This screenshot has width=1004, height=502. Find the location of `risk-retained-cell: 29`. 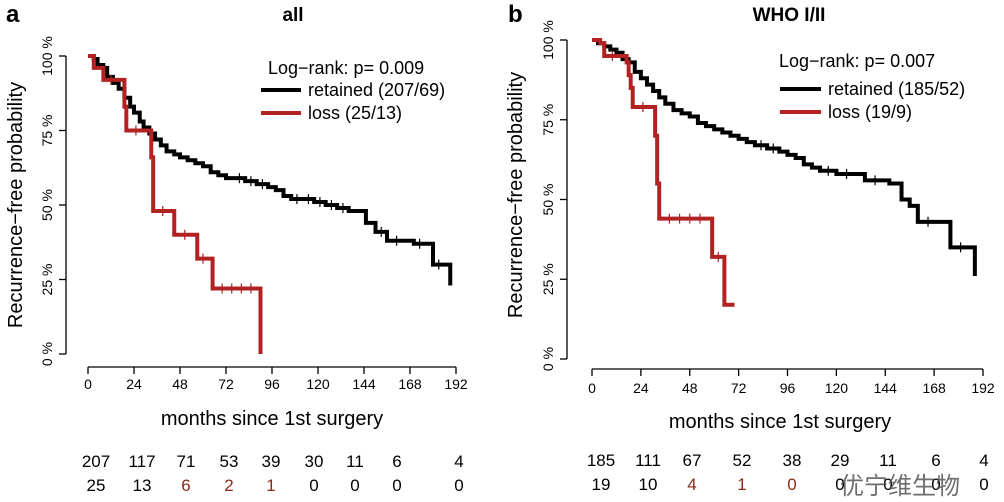

risk-retained-cell: 29 is located at coordinates (840, 460).